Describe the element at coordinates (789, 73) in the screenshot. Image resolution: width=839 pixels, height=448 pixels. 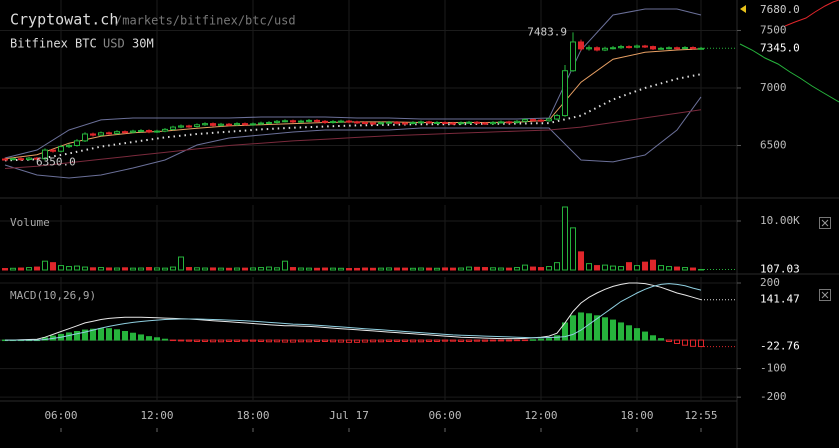
I see `depth-bids` at that location.